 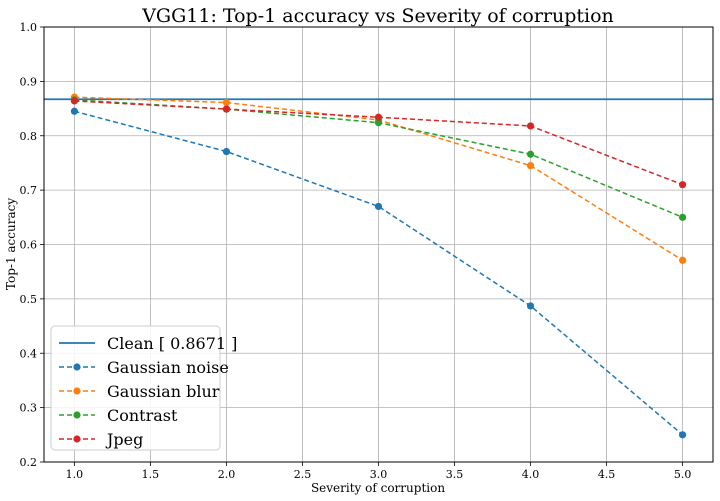 I want to click on legend-label: Jpeg, so click(x=124, y=439).